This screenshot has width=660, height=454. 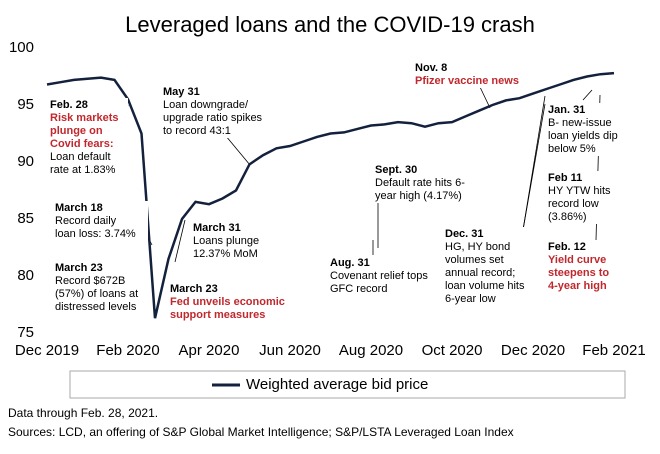 What do you see at coordinates (572, 149) in the screenshot?
I see `annotation-text: below 5%` at bounding box center [572, 149].